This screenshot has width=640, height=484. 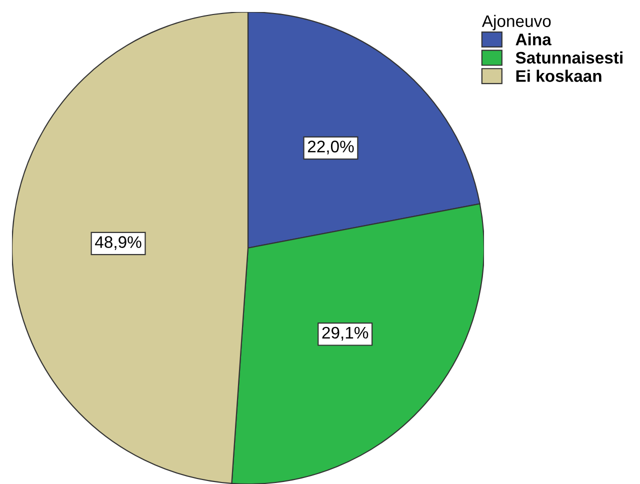 I want to click on data-label: 48,9%, so click(x=118, y=243).